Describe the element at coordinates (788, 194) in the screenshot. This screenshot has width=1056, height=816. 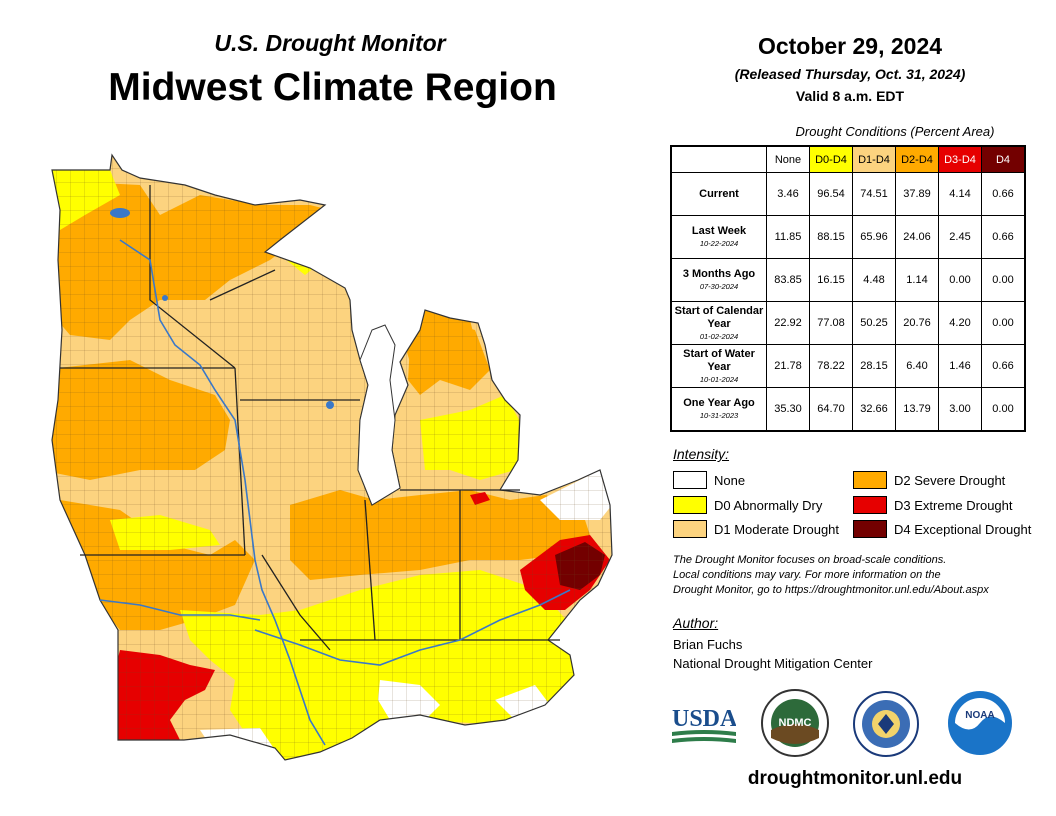
I see `table-cell: 3.46` at that location.